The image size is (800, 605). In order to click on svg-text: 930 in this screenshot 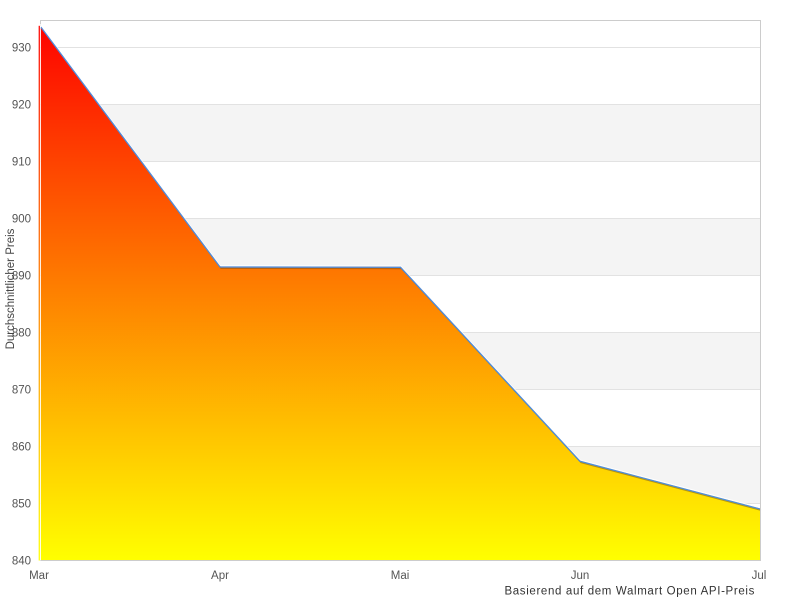, I will do `click(21, 49)`.